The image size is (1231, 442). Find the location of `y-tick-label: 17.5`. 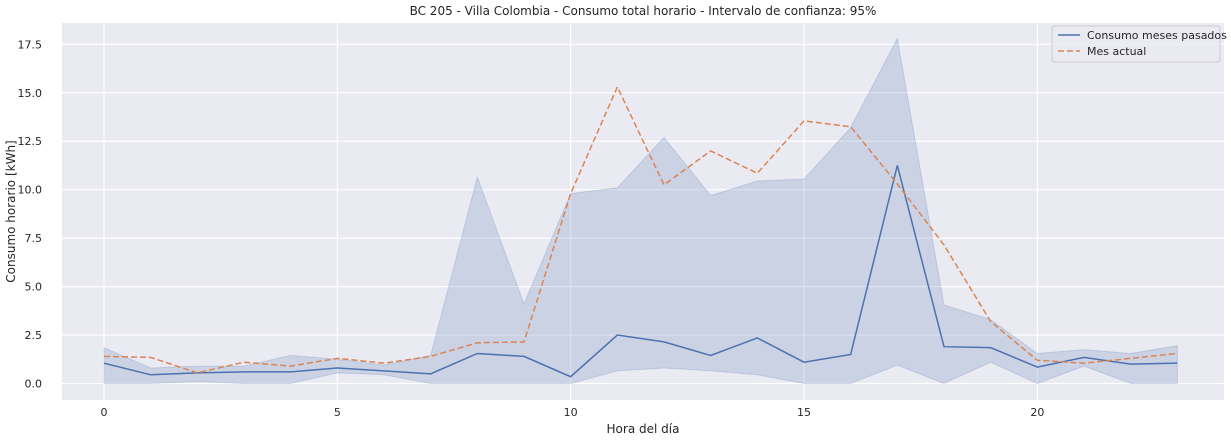

y-tick-label: 17.5 is located at coordinates (30, 44).